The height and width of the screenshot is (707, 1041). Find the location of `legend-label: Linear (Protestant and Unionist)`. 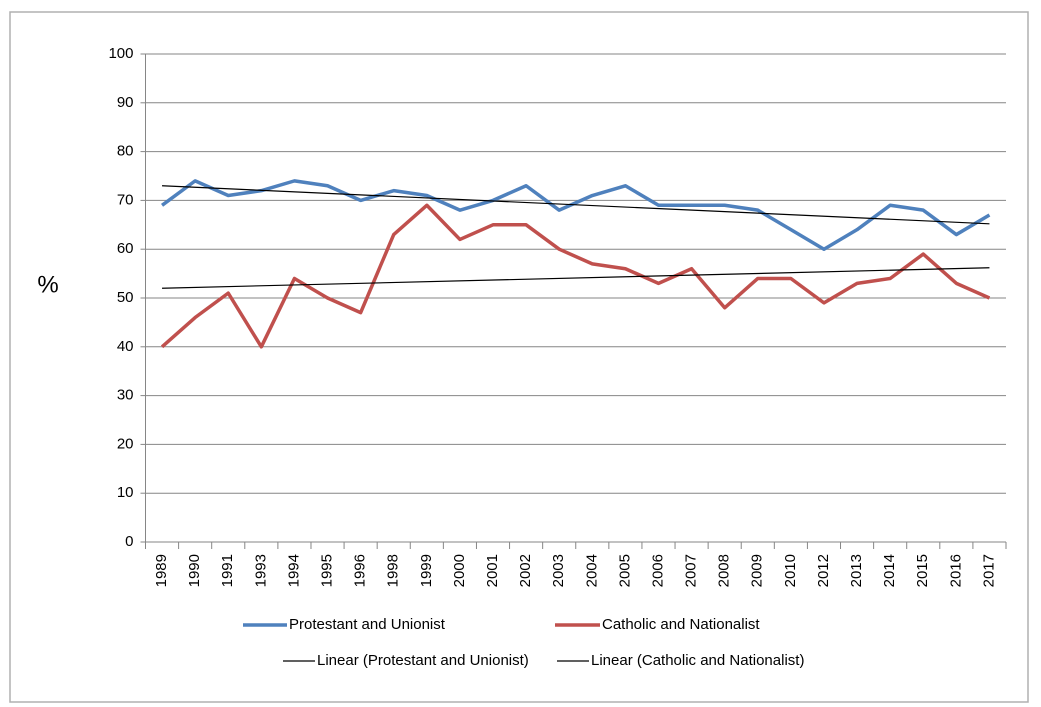

legend-label: Linear (Protestant and Unionist) is located at coordinates (423, 660).